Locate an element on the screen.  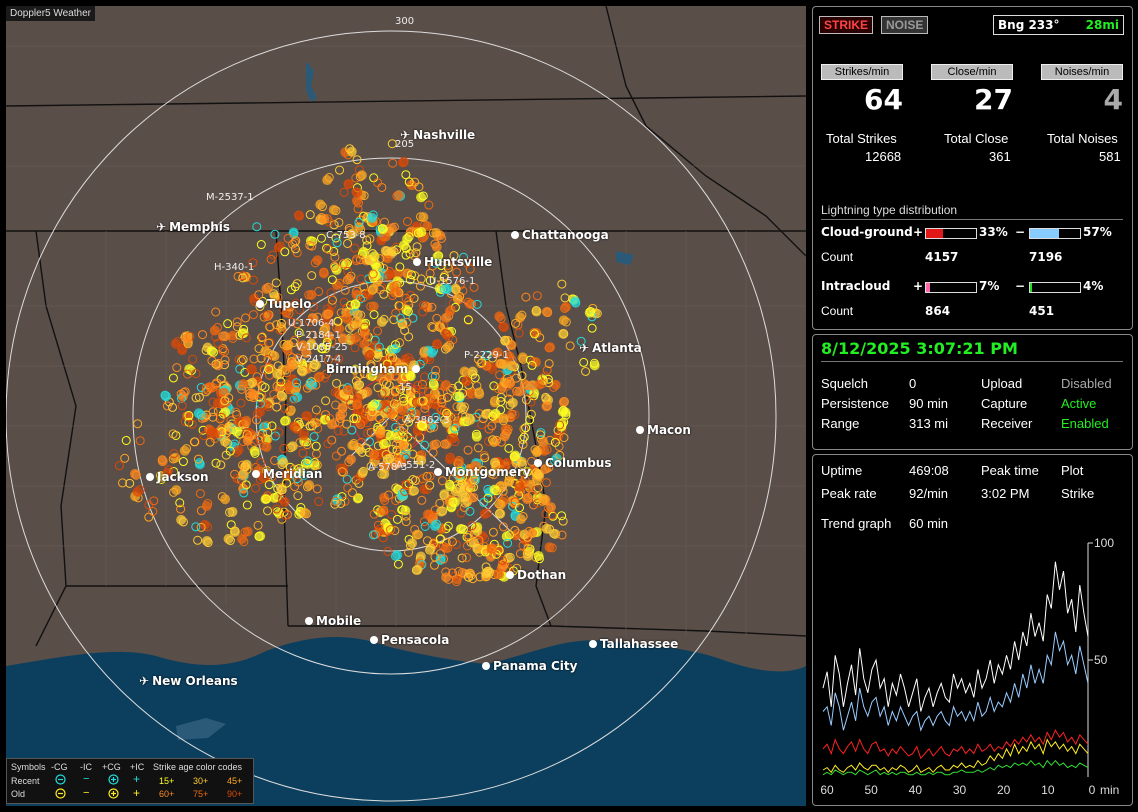
storm-cell-label: M-2537-1 is located at coordinates (230, 197).